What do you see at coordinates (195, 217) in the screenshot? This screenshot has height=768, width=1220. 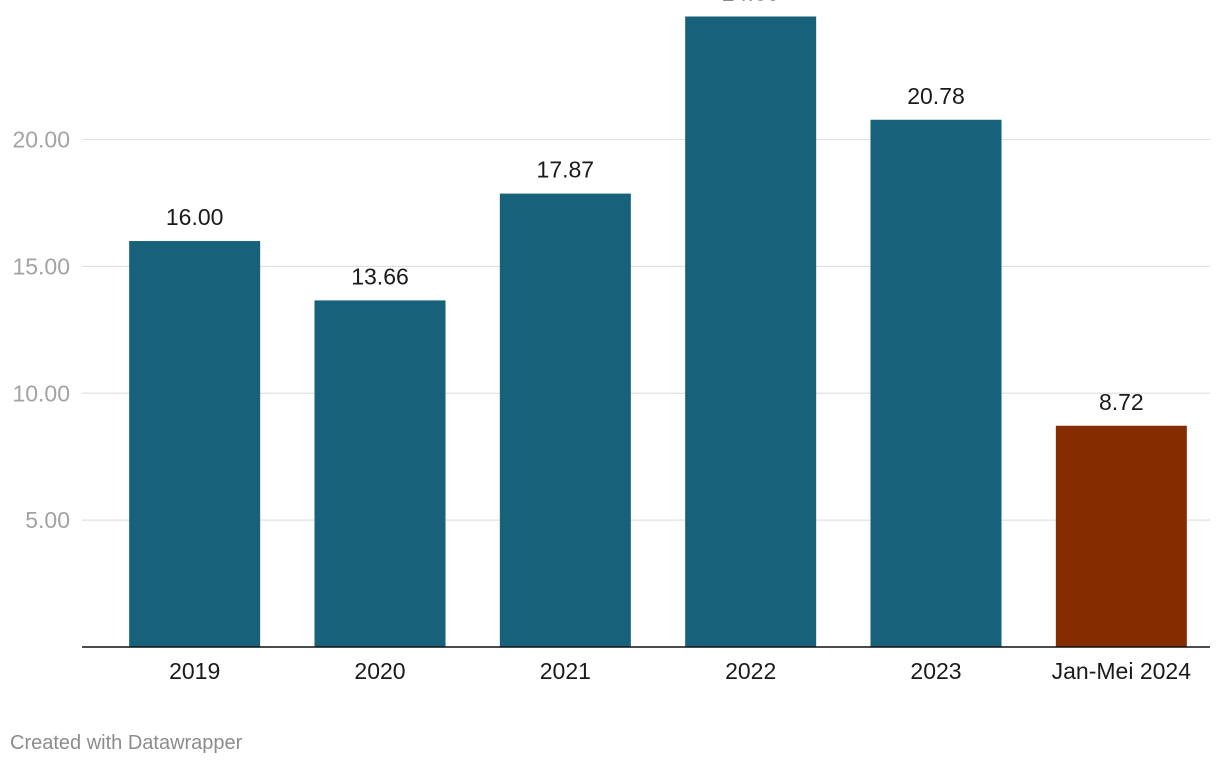 I see `value-label: 16.00` at bounding box center [195, 217].